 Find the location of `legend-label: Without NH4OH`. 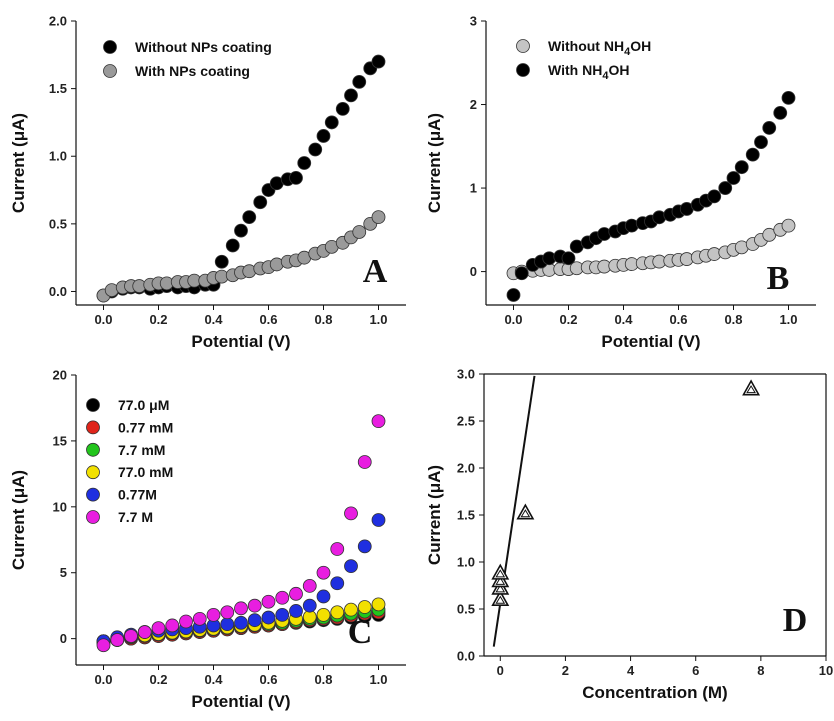

legend-label: Without NH4OH is located at coordinates (599, 48).